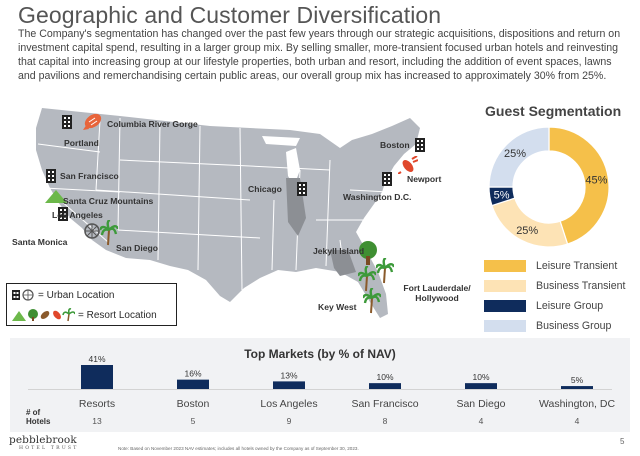 This screenshot has width=640, height=456. Describe the element at coordinates (92, 121) in the screenshot. I see `fish-icon` at that location.